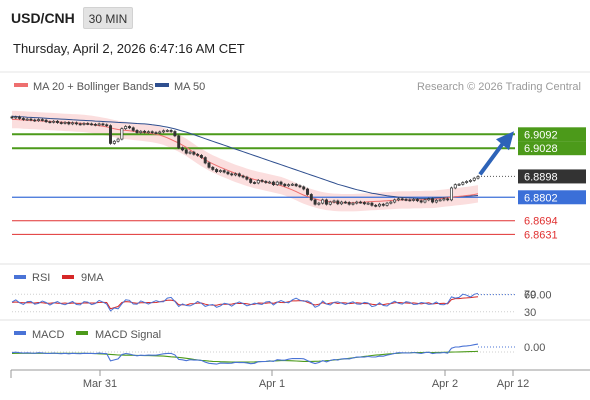  I want to click on macd-legend-swatch, so click(20, 333).